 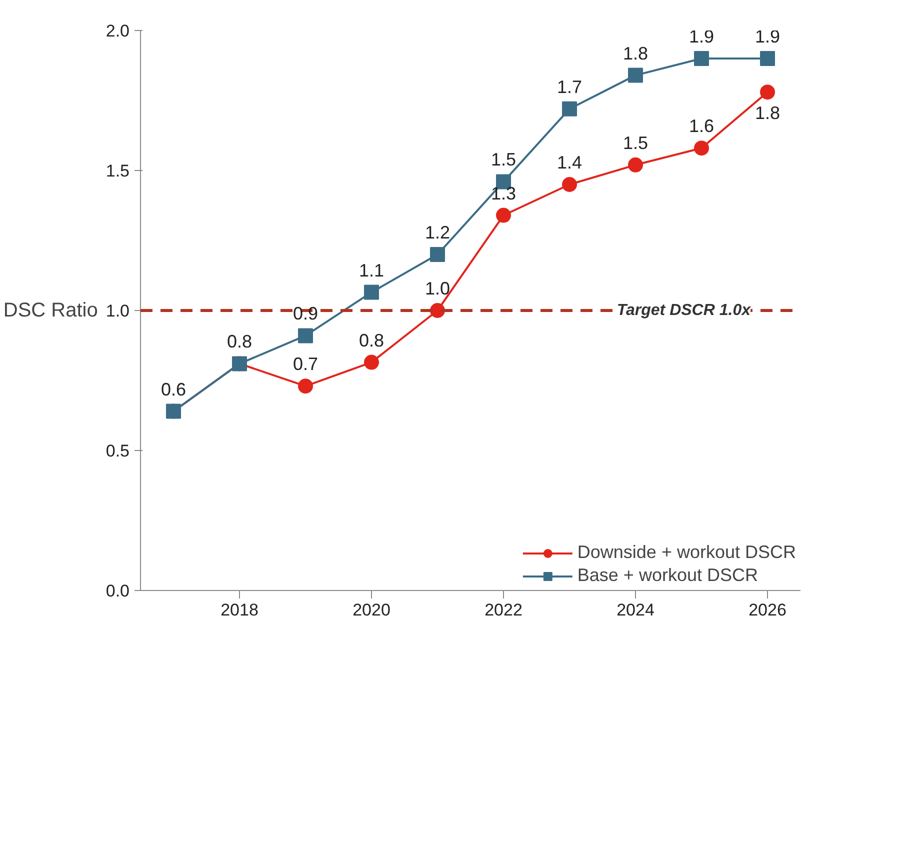 What do you see at coordinates (118, 31) in the screenshot?
I see `y-tick-label: 2.0` at bounding box center [118, 31].